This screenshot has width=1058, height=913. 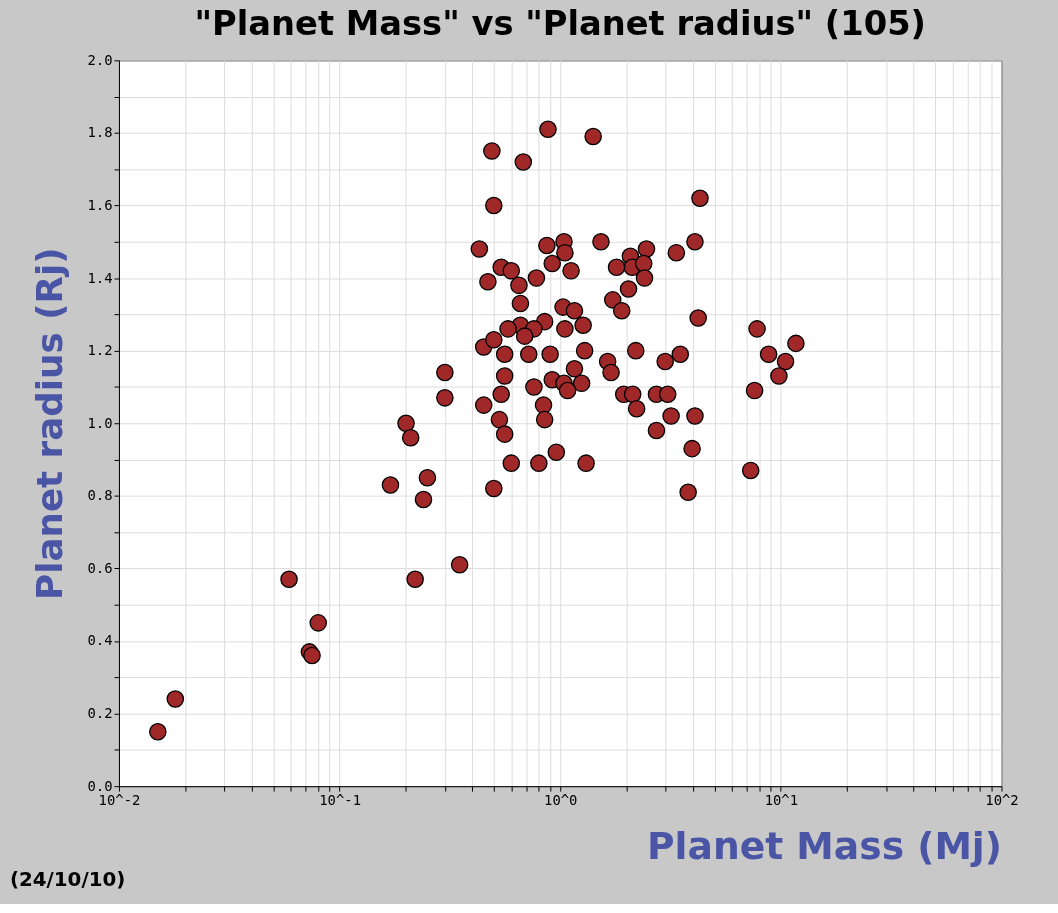 What do you see at coordinates (561, 799) in the screenshot?
I see `x-tick-label: 10^0` at bounding box center [561, 799].